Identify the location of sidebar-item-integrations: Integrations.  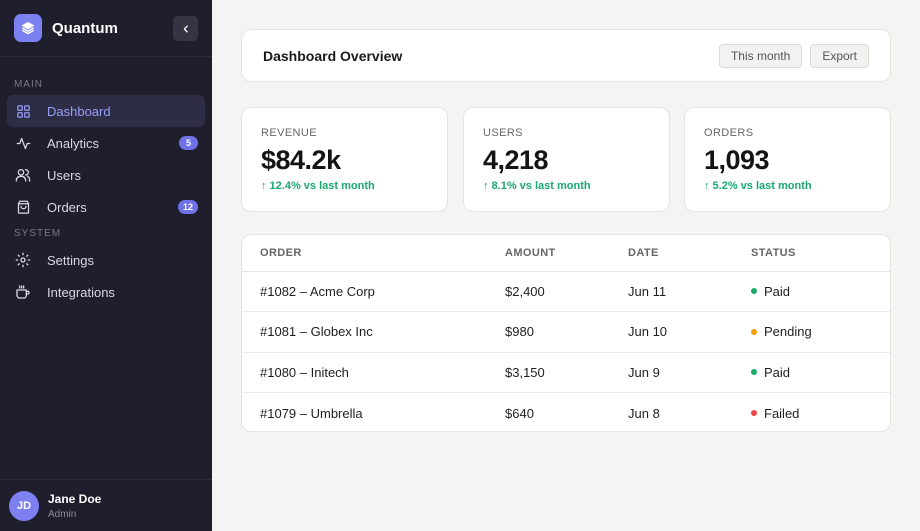
(106, 292).